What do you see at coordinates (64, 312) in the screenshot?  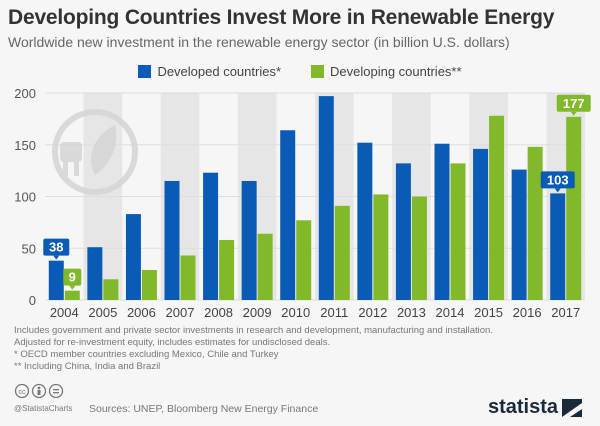 I see `x-tick-label: 2004` at bounding box center [64, 312].